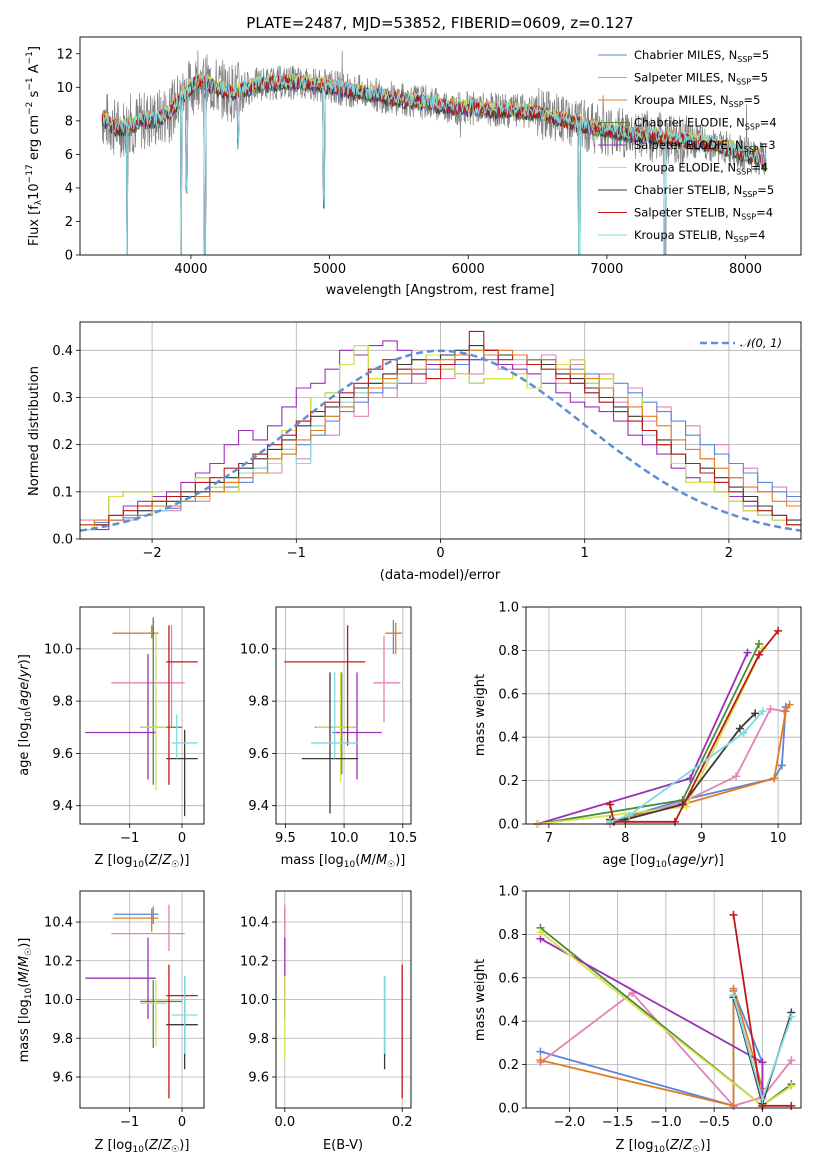 This screenshot has height=1170, width=819. Describe the element at coordinates (758, 643) in the screenshot. I see `massweight-marker-chabrier_elodie` at that location.